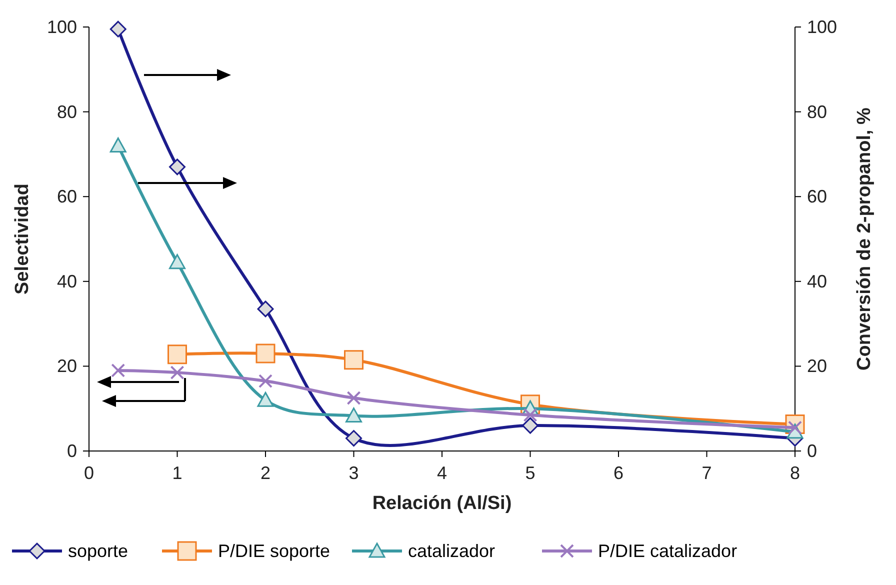  I want to click on x-tick-label: 5, so click(530, 473).